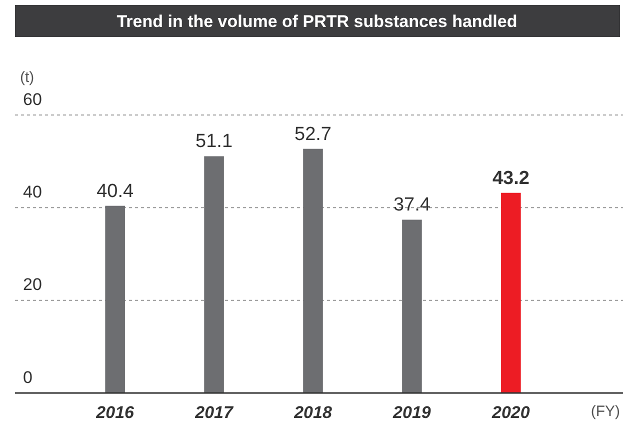 The image size is (623, 428). I want to click on x-tick-label: 2017, so click(214, 412).